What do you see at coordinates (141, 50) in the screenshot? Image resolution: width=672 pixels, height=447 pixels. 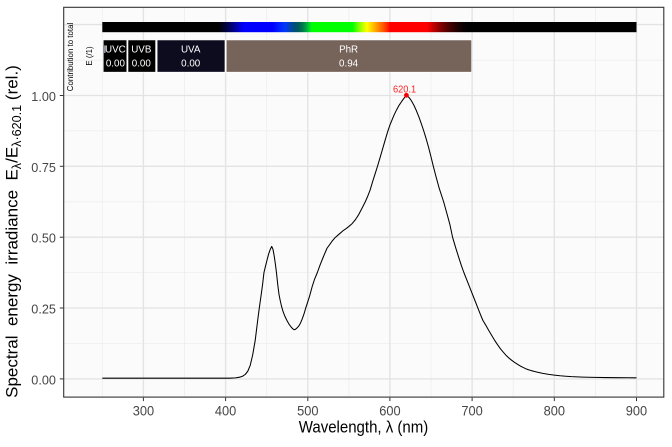 I see `svg-text: UVB` at bounding box center [141, 50].